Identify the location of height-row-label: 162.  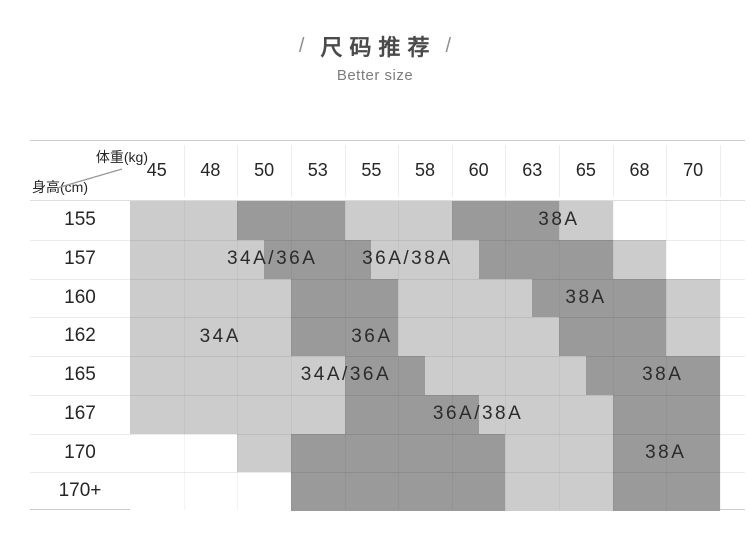
(80, 336).